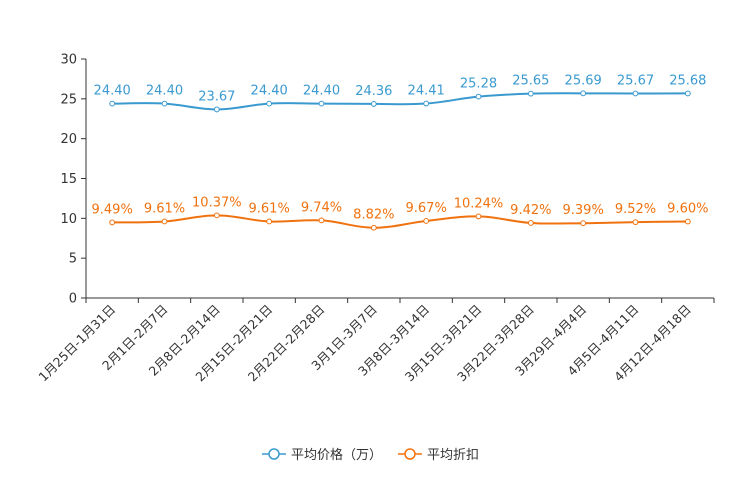 This screenshot has height=496, width=744. Describe the element at coordinates (687, 80) in the screenshot. I see `data-label: 25.68` at that location.